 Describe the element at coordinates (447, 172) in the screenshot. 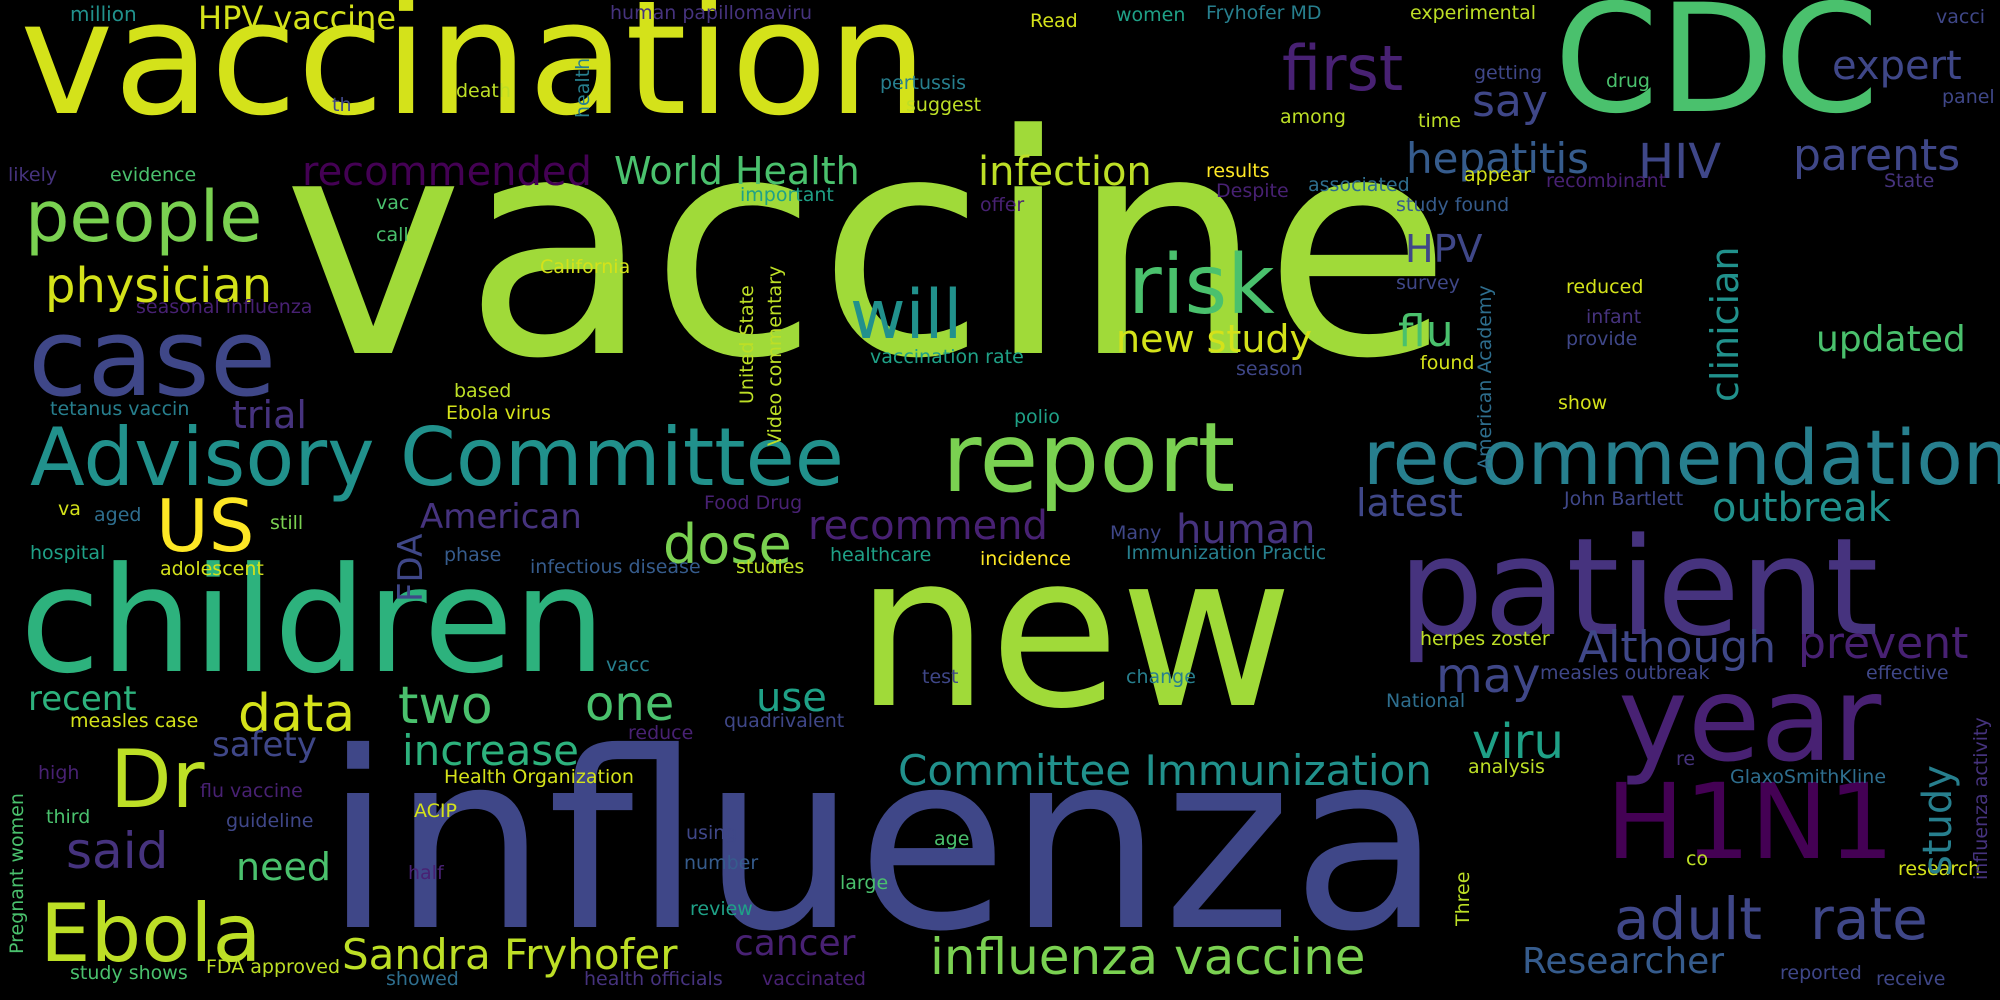

I see `word-recommended: recommended` at that location.